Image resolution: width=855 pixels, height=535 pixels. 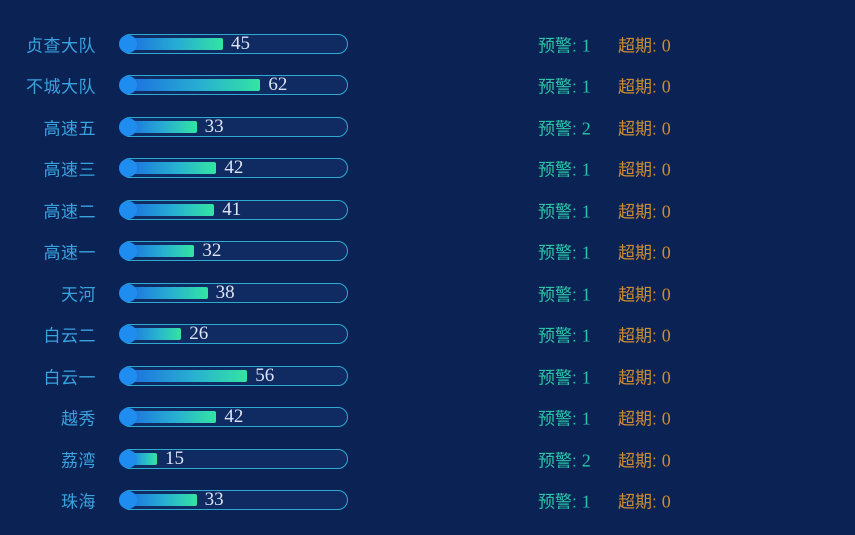 I want to click on brigade-label: 不城大队, so click(x=61, y=87).